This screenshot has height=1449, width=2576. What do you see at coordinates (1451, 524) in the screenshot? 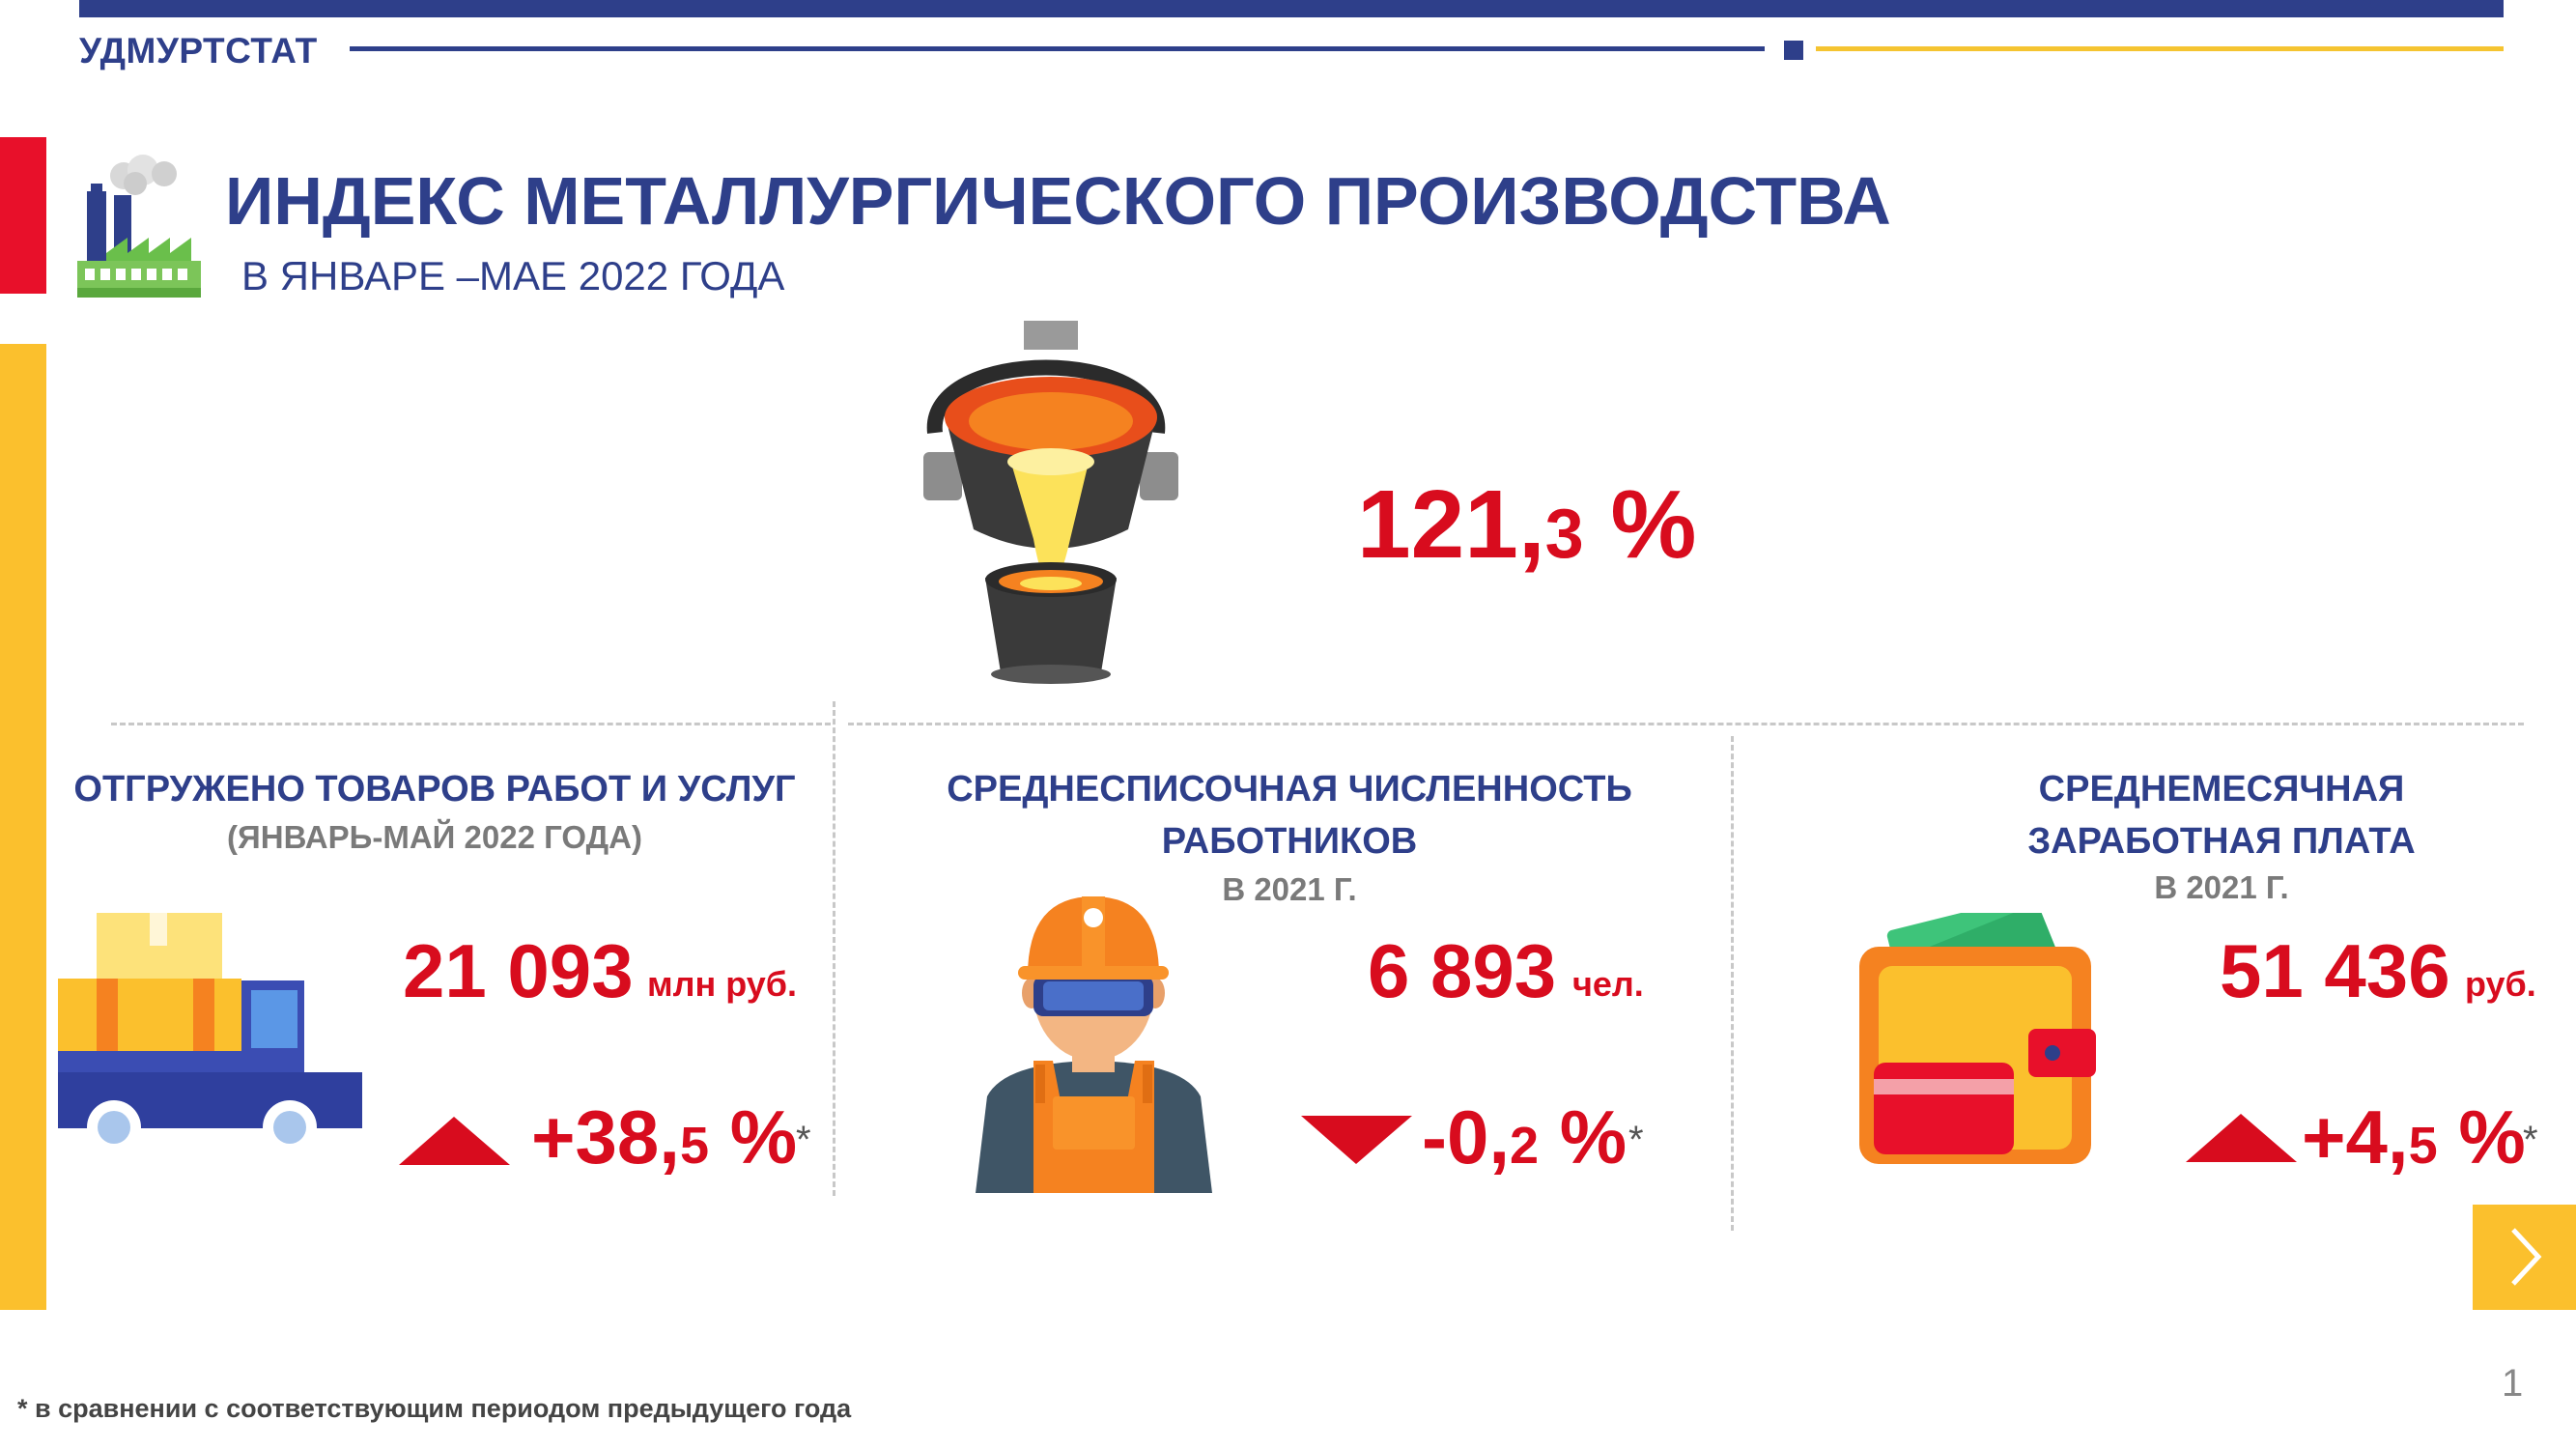
I see `index-int: 121,` at bounding box center [1451, 524].